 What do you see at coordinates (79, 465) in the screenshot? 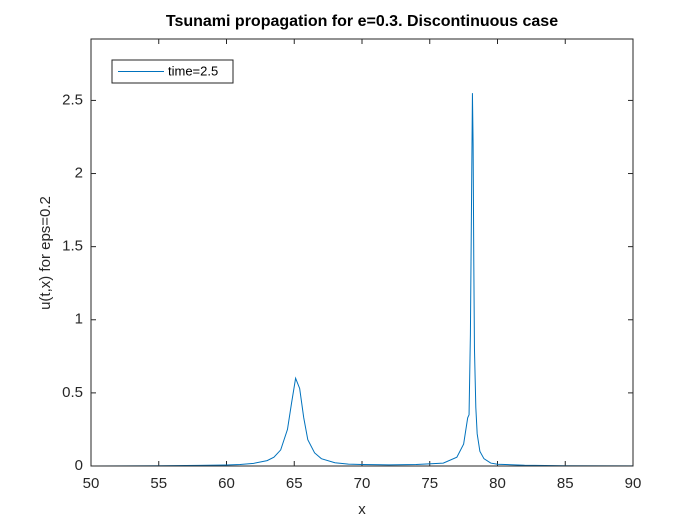
I see `y-tick-label: 0` at bounding box center [79, 465].